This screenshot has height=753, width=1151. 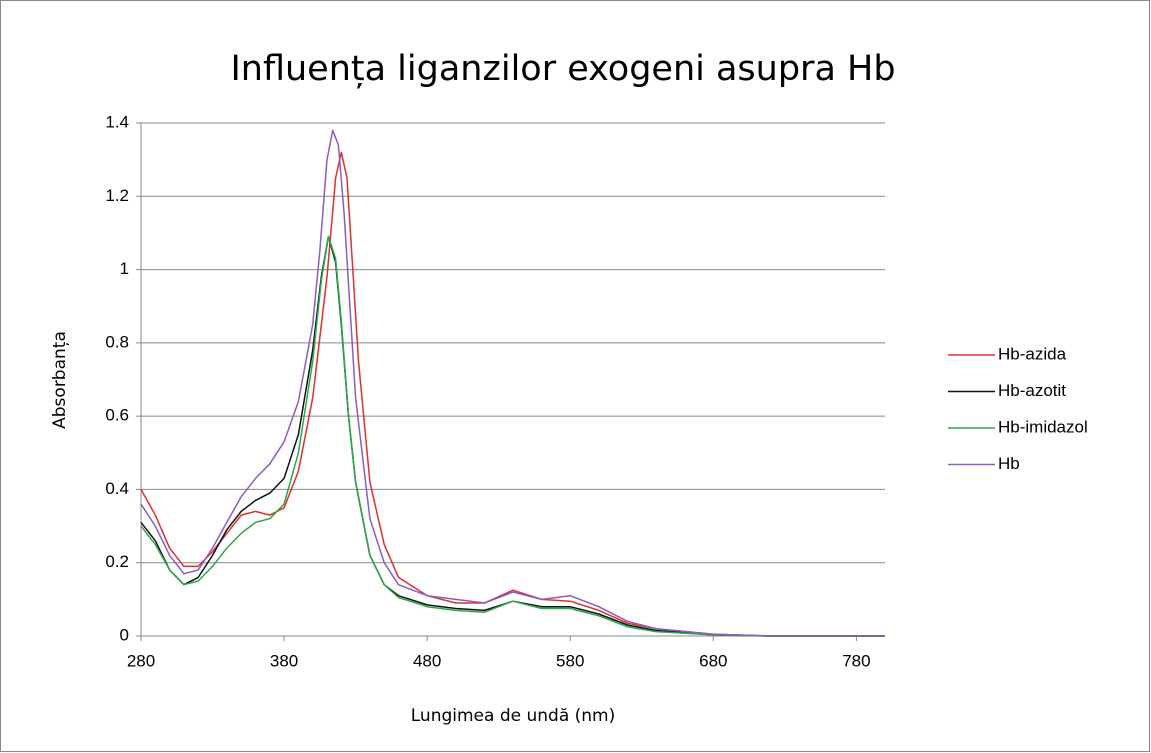 What do you see at coordinates (427, 660) in the screenshot?
I see `x-tick-label: 480` at bounding box center [427, 660].